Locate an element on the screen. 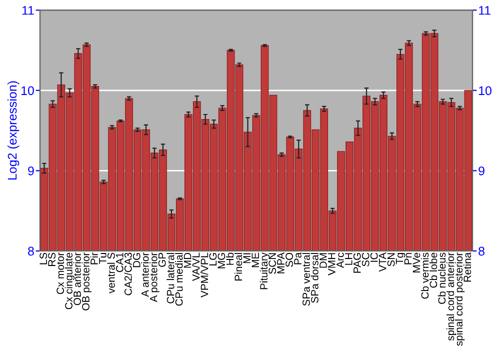  x-tick-label: SC is located at coordinates (366, 259).